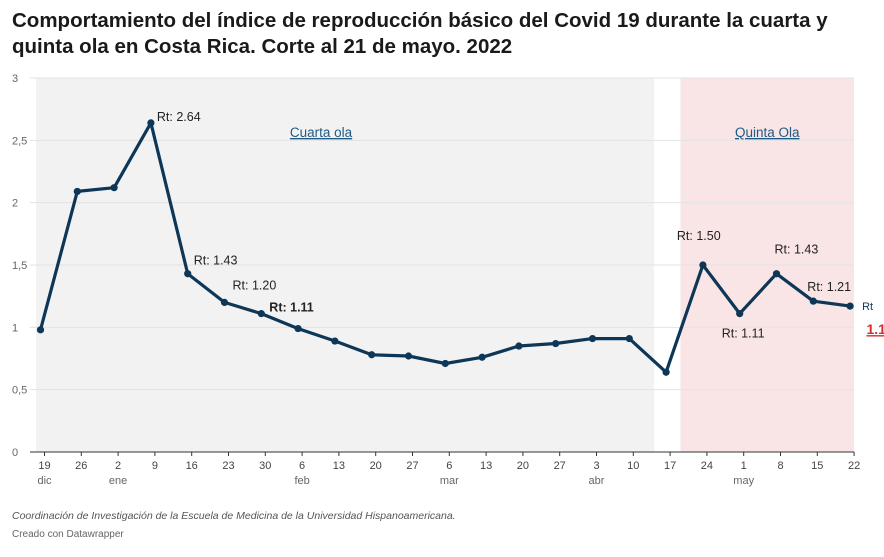 This screenshot has width=884, height=557. Describe the element at coordinates (829, 287) in the screenshot. I see `data-annotation: Rt: 1.21` at that location.